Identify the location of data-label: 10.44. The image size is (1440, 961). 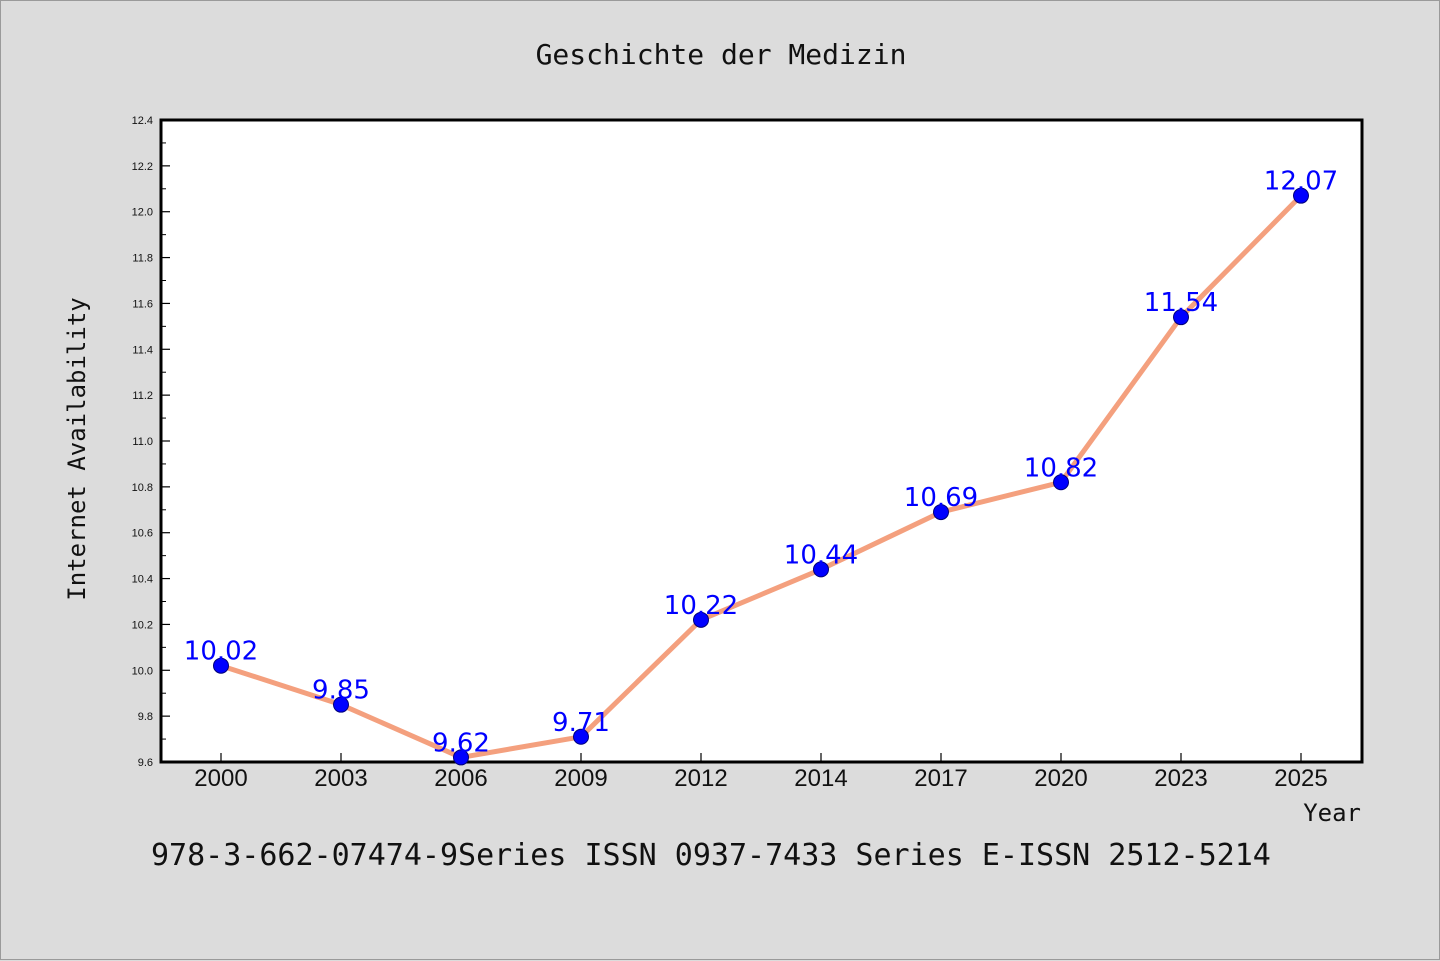
(821, 555).